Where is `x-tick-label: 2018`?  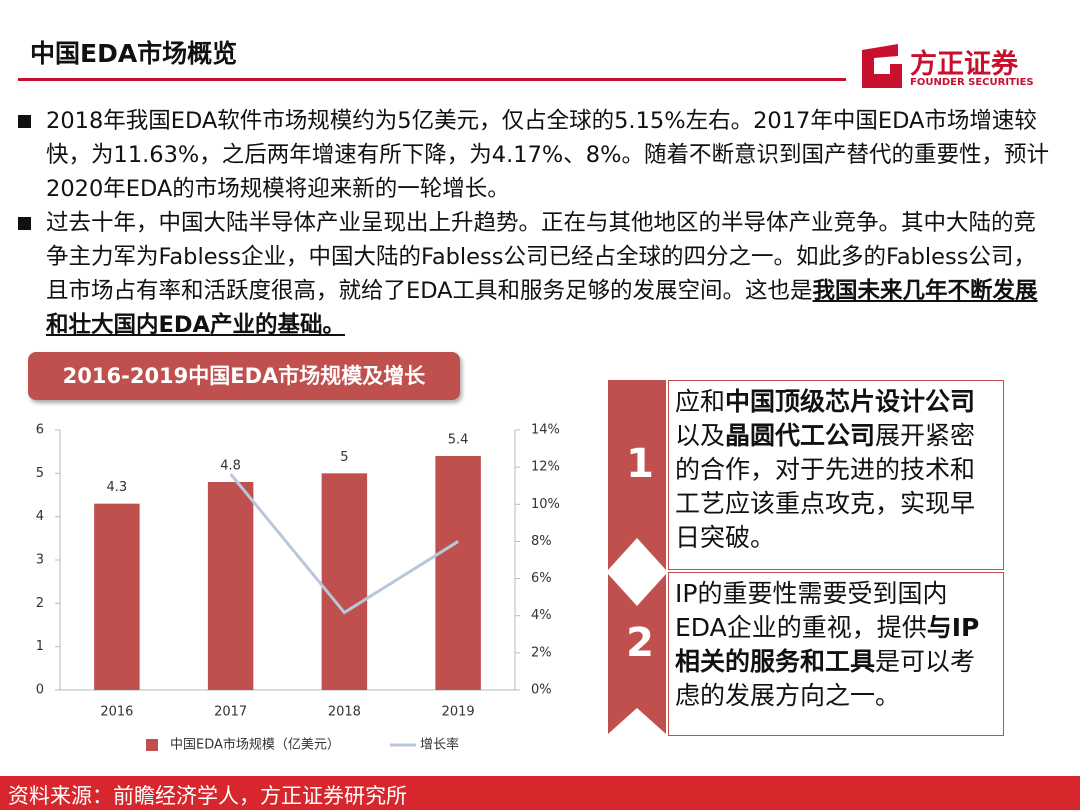
x-tick-label: 2018 is located at coordinates (344, 712).